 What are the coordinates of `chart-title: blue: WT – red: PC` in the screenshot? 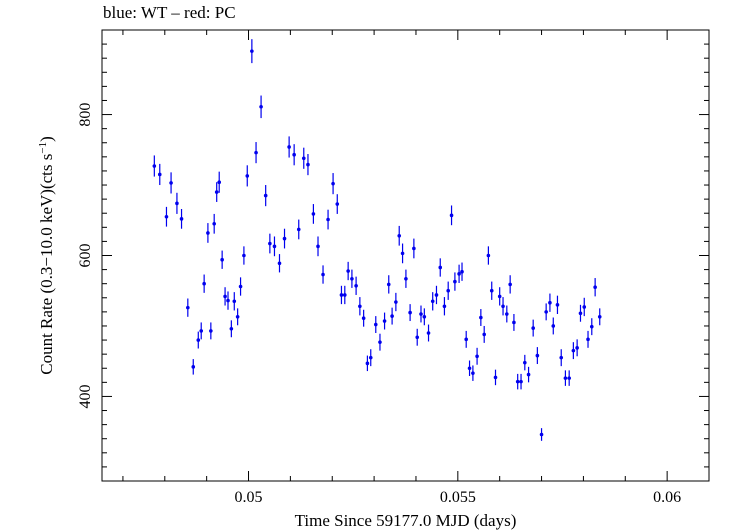 It's located at (169, 12).